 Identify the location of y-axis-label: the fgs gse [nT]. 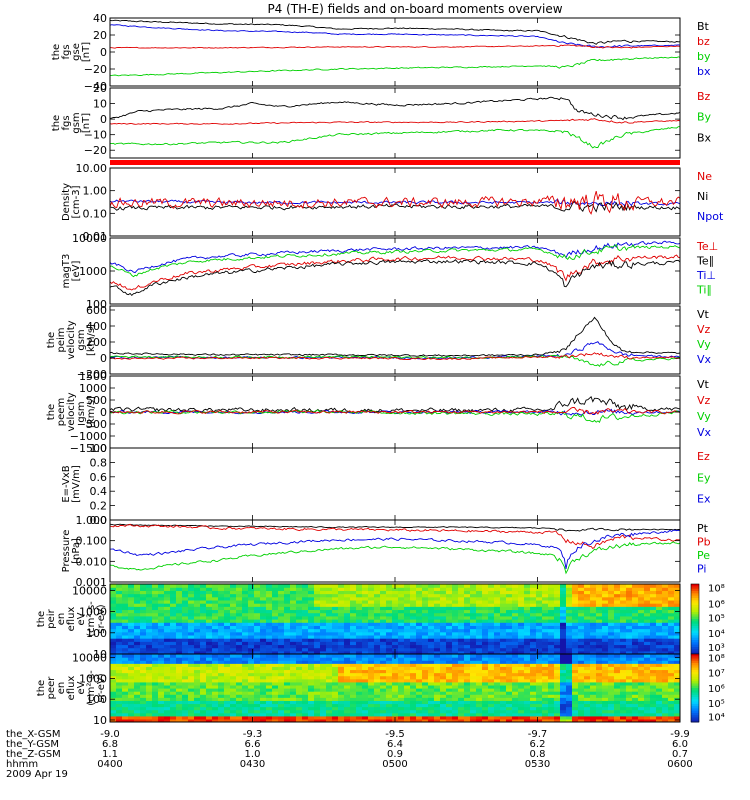
(71, 52).